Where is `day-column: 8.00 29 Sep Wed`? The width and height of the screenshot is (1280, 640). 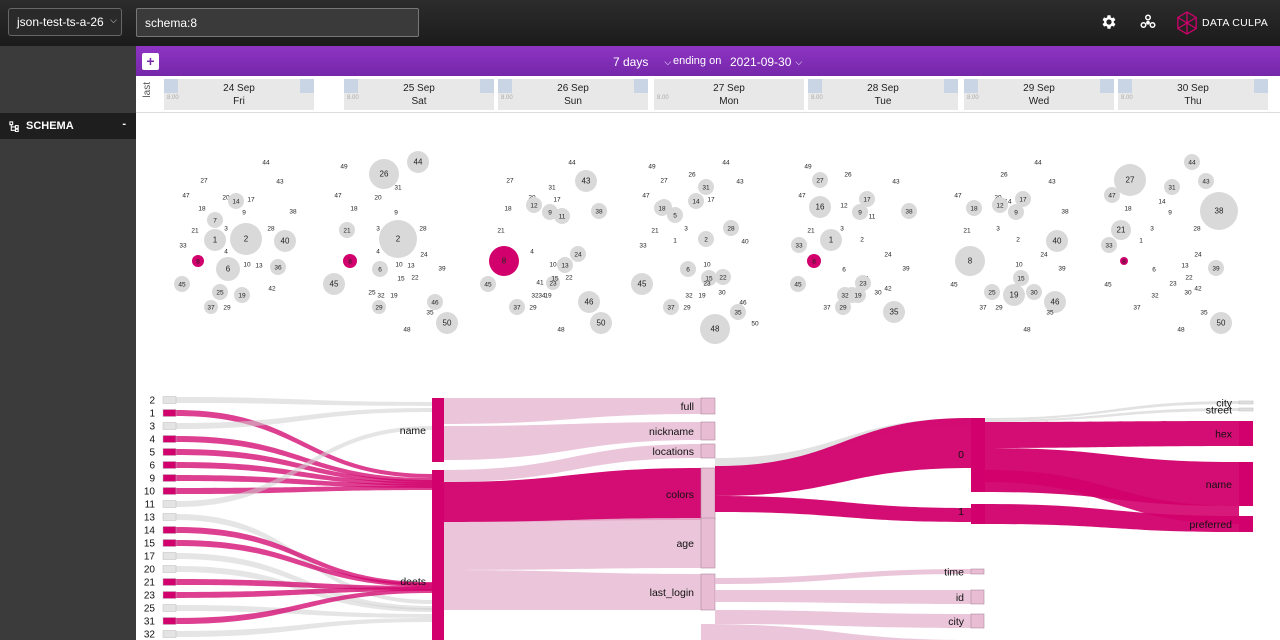 day-column: 8.00 29 Sep Wed is located at coordinates (1039, 94).